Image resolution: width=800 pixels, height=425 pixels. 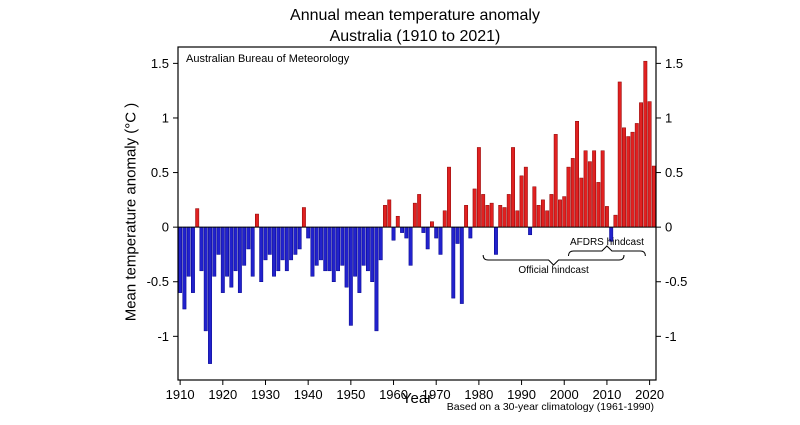 What do you see at coordinates (589, 194) in the screenshot?
I see `bar-year-2006` at bounding box center [589, 194].